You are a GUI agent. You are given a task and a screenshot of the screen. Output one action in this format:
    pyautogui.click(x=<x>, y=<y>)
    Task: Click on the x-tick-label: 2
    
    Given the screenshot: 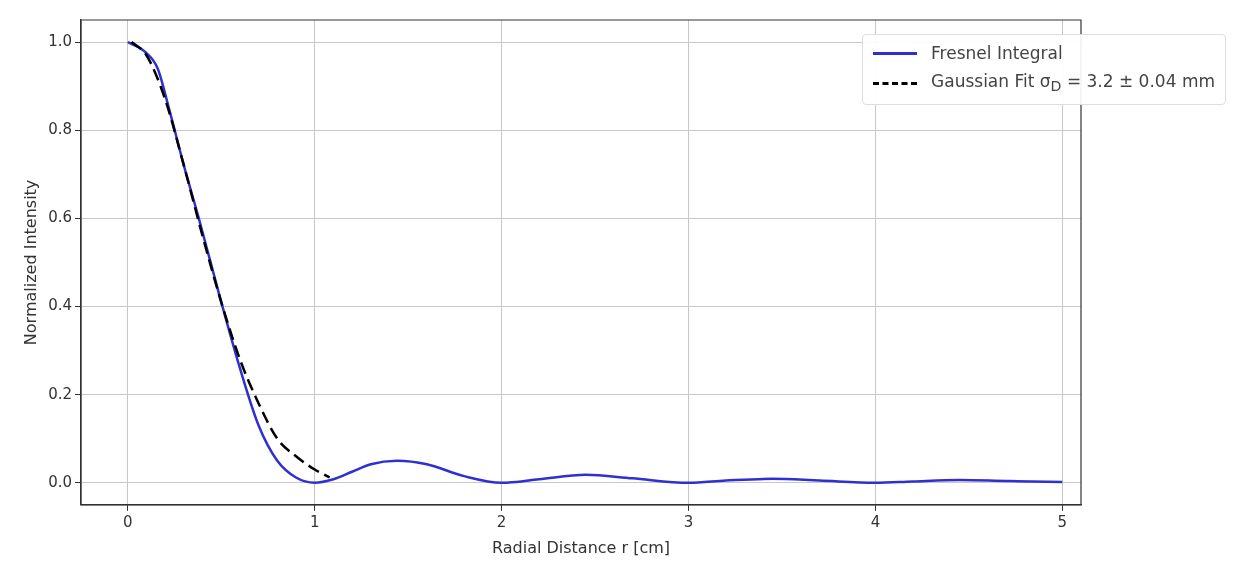 What is the action you would take?
    pyautogui.click(x=501, y=521)
    